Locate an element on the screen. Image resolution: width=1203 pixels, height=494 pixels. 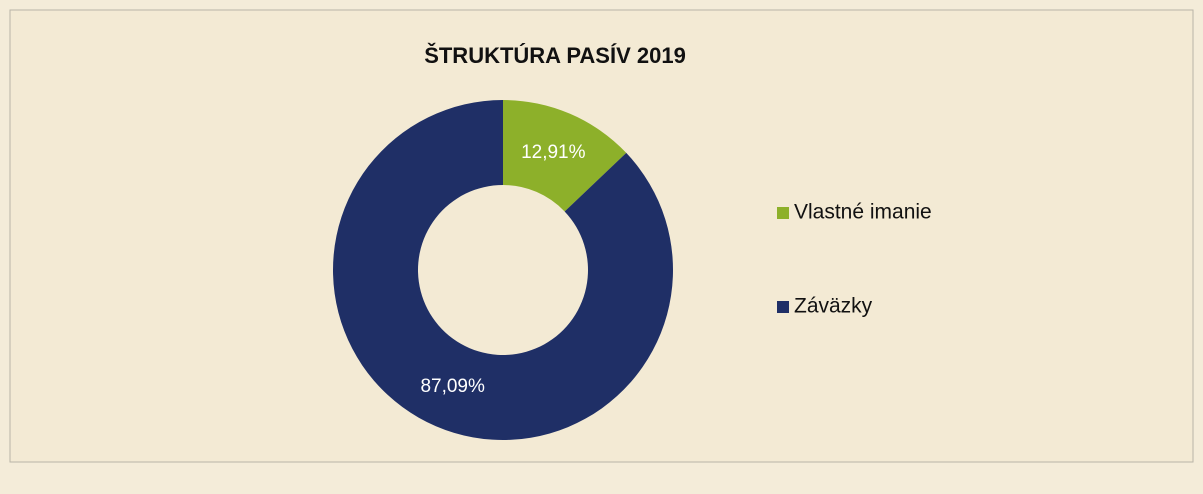
legend-label: Vlastné imanie is located at coordinates (863, 212).